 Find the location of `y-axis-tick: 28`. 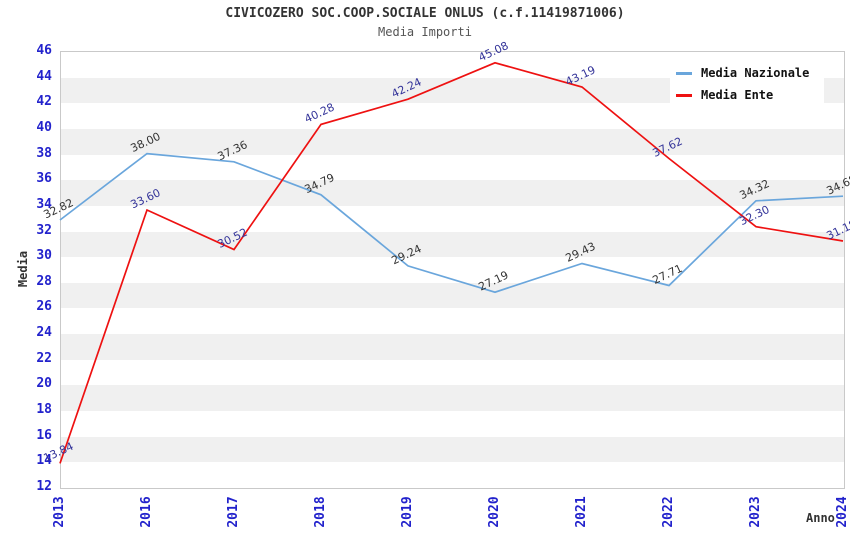

y-axis-tick: 28 is located at coordinates (44, 281).